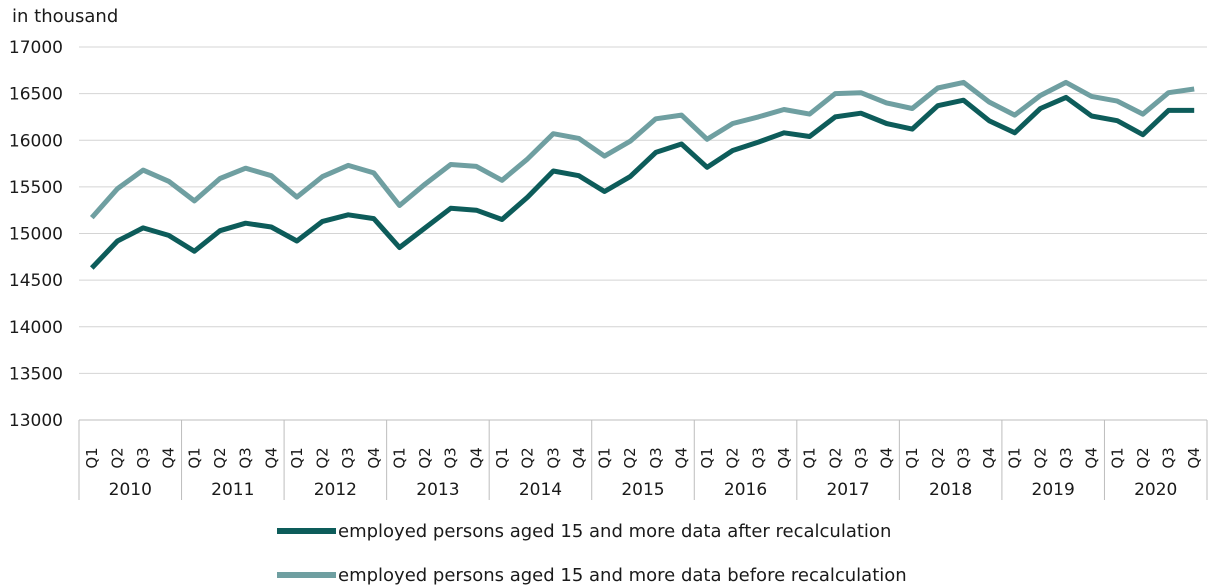 Image resolution: width=1212 pixels, height=587 pixels. What do you see at coordinates (65, 16) in the screenshot?
I see `y-axis-unit-label: in thousand` at bounding box center [65, 16].